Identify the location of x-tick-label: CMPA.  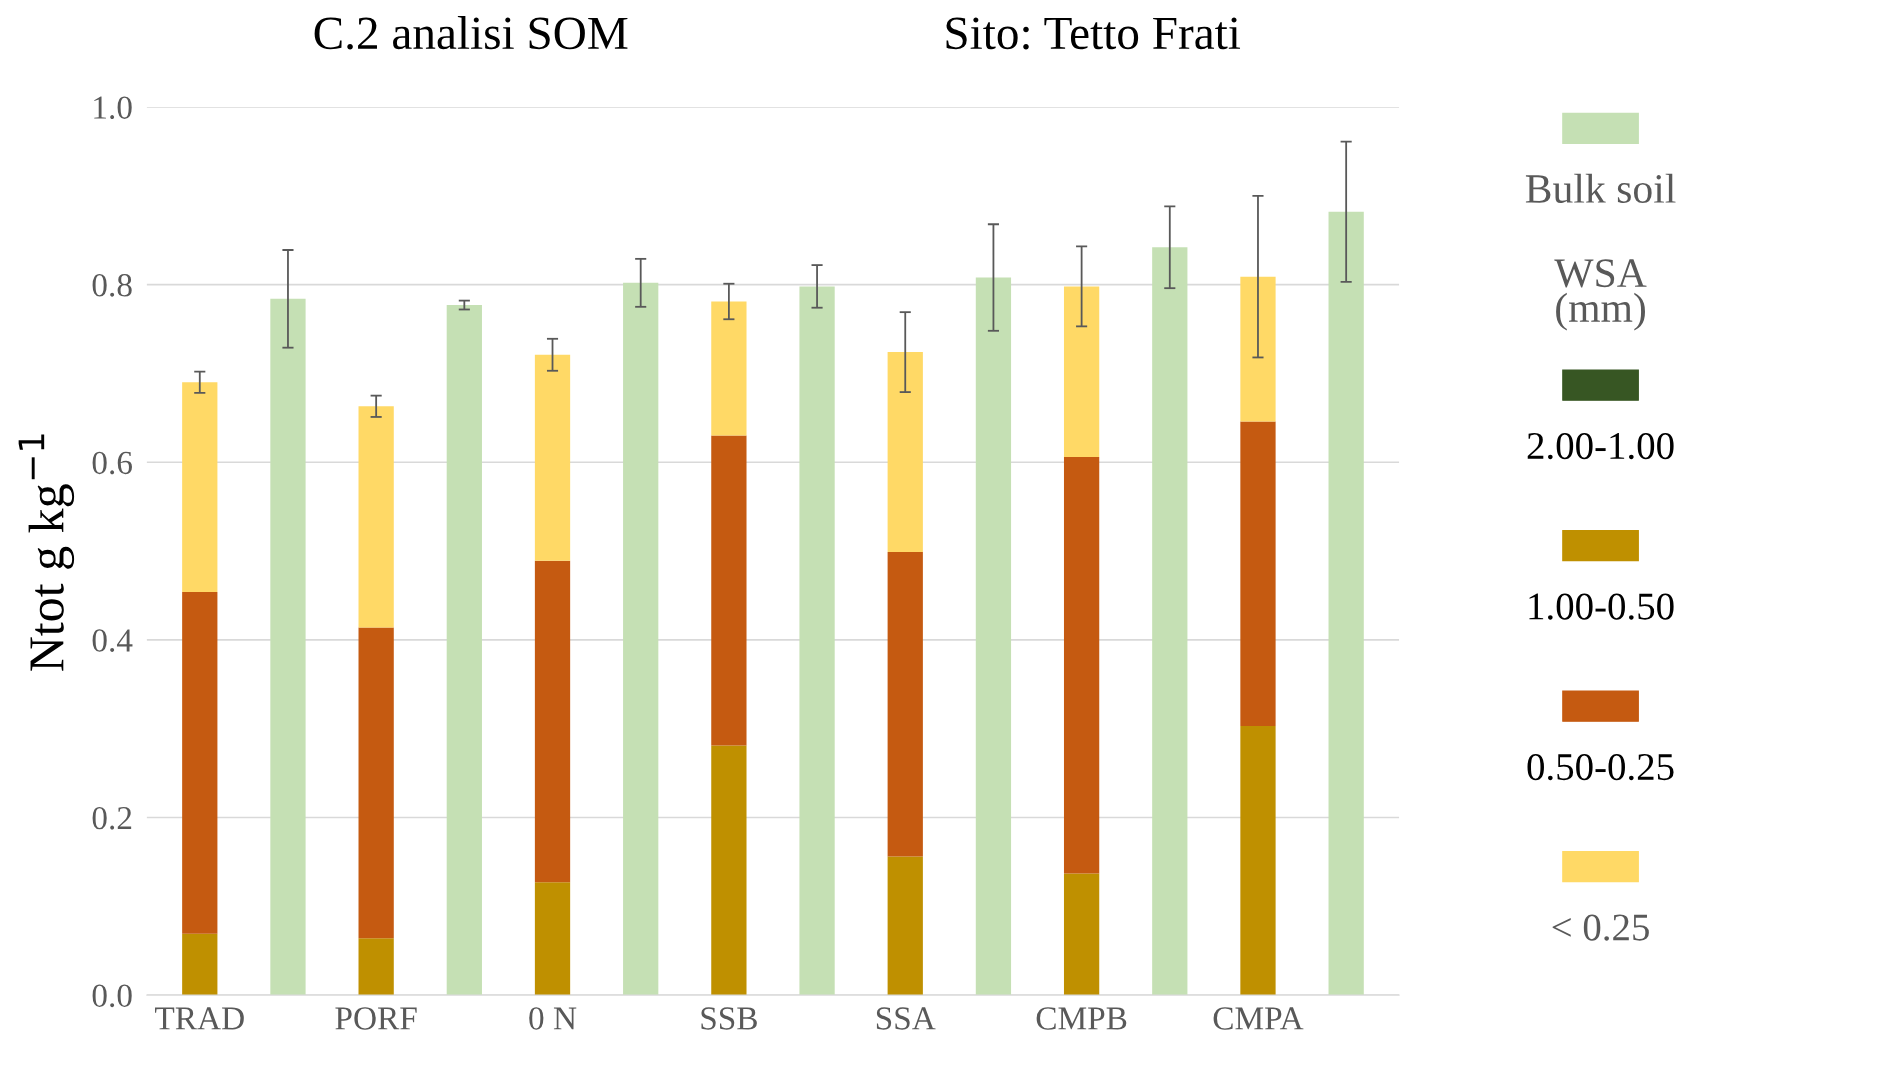
(1258, 1018).